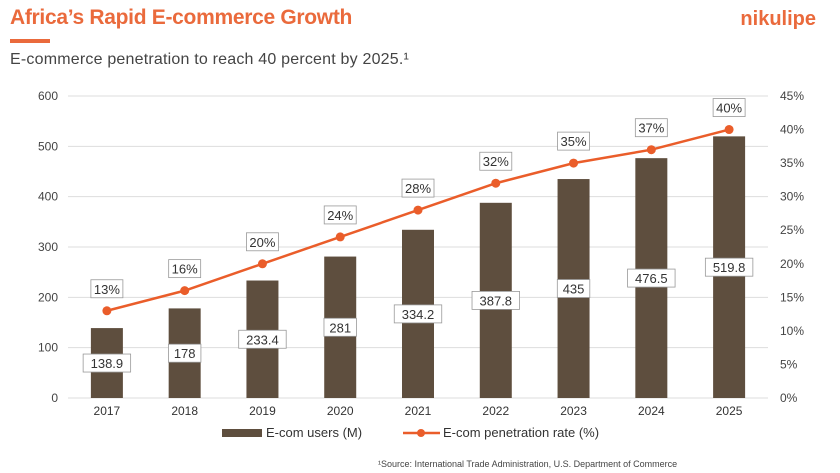 Image resolution: width=840 pixels, height=473 pixels. What do you see at coordinates (184, 411) in the screenshot?
I see `x-tick-label: 2018` at bounding box center [184, 411].